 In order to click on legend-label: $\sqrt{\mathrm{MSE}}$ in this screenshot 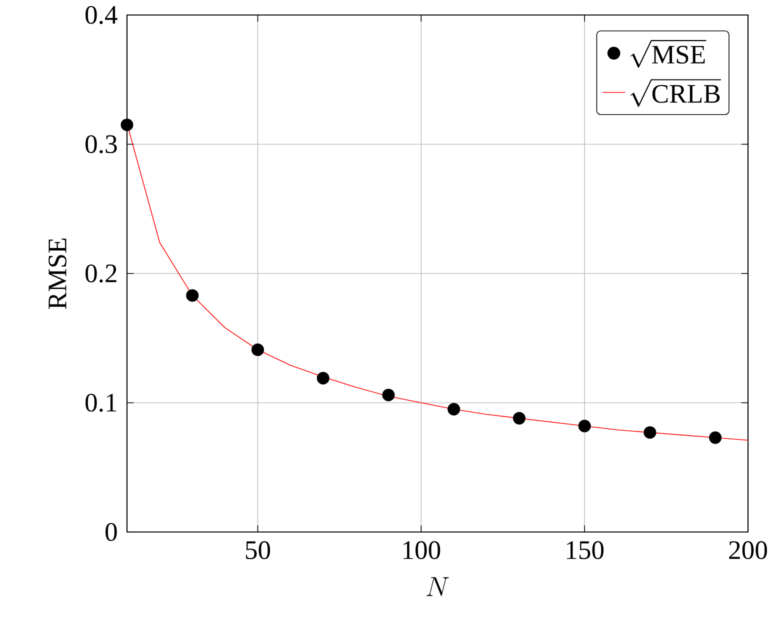, I will do `click(668, 54)`.